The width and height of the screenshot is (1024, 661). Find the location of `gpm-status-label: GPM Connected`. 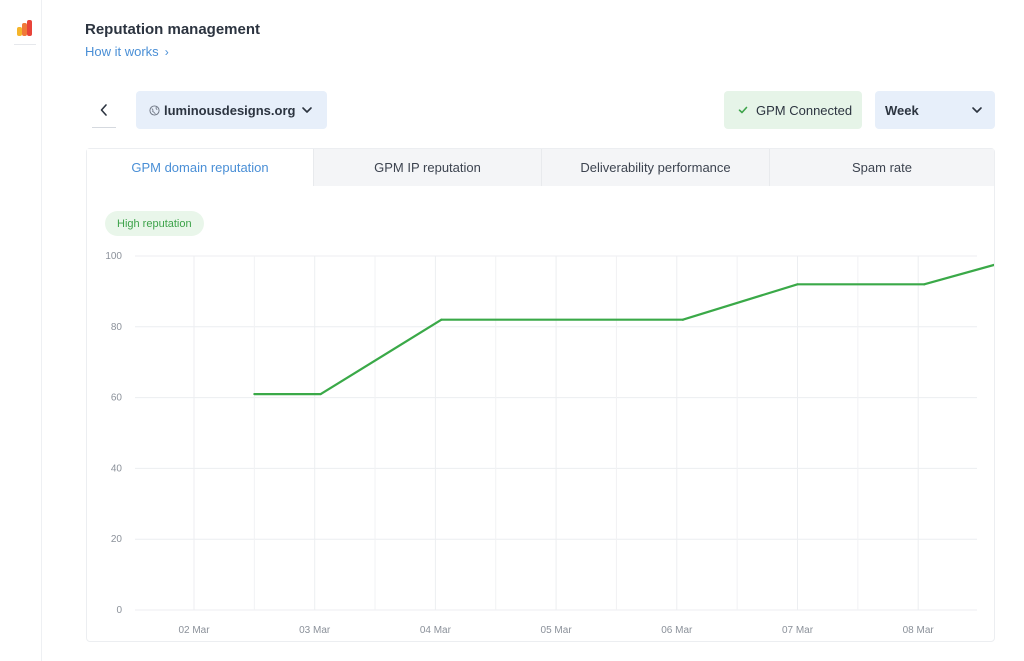

gpm-status-label: GPM Connected is located at coordinates (804, 110).